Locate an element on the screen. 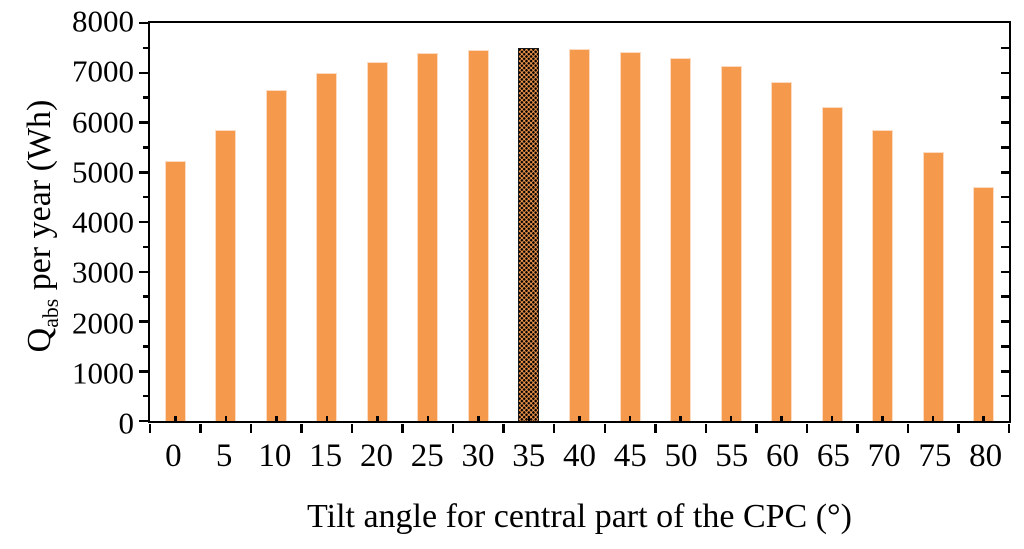  x-tick-label: 60 is located at coordinates (783, 456).